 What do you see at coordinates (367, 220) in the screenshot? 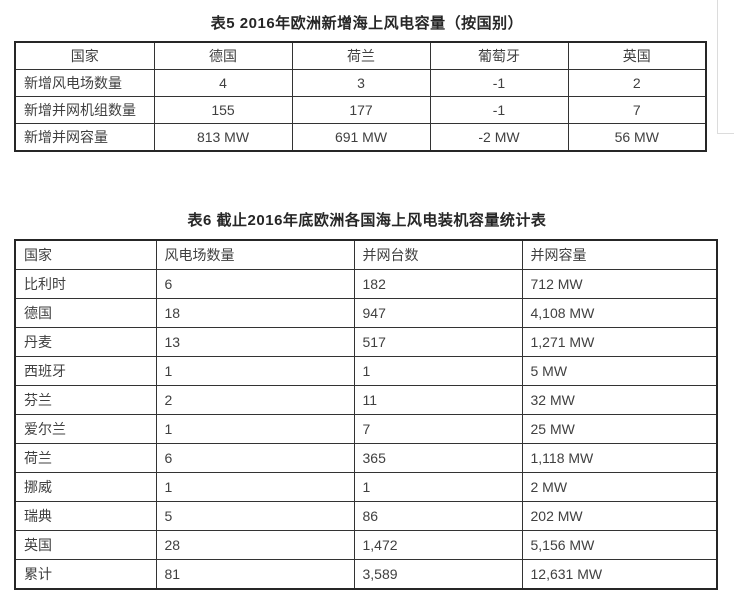
I see `table6-title: 表6 截止2016年底欧洲各国海上风电装机容量统计表` at bounding box center [367, 220].